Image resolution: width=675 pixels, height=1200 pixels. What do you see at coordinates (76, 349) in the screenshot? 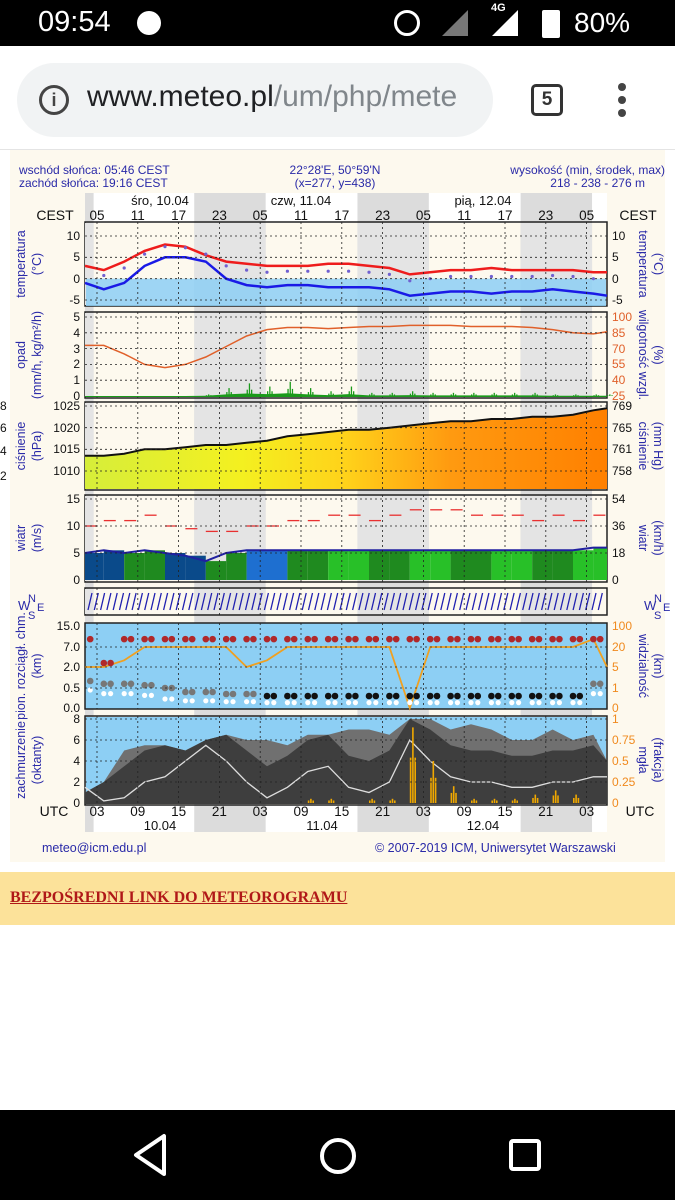
I see `tick-left-precip: 3` at bounding box center [76, 349].